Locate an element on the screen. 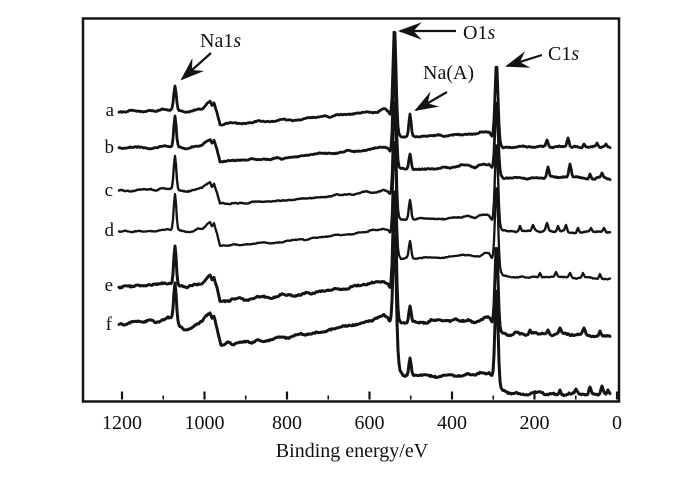 The image size is (700, 481). series-label-a: a is located at coordinates (110, 110).